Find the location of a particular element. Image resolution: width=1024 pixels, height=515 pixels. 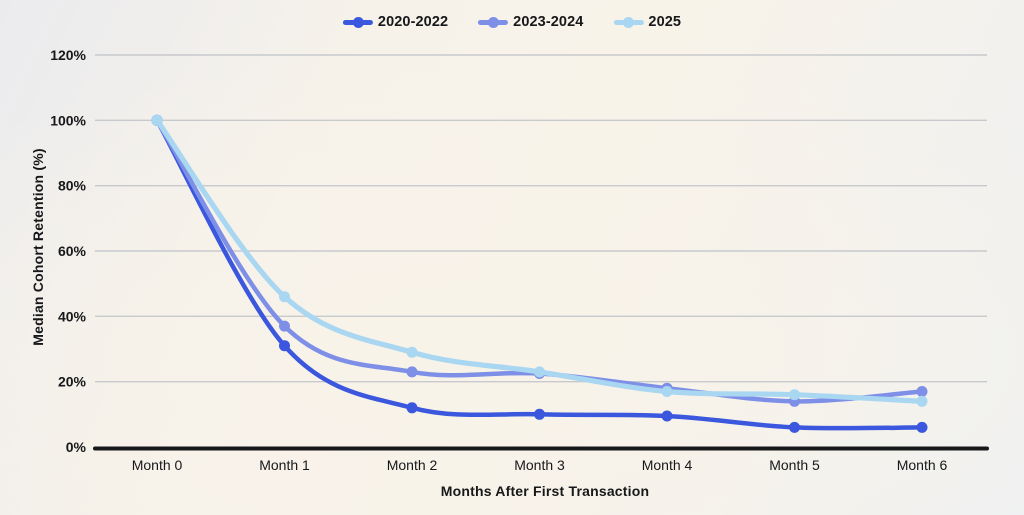

x-tick-label: Month 6 is located at coordinates (922, 465).